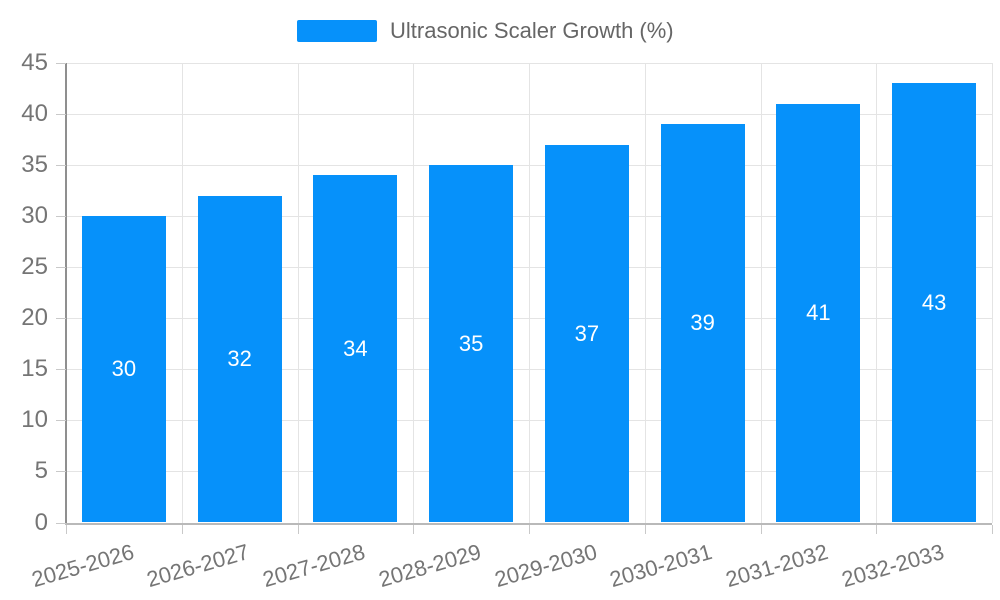 Image resolution: width=1000 pixels, height=600 pixels. What do you see at coordinates (34, 216) in the screenshot?
I see `y-axis-label: 30` at bounding box center [34, 216].